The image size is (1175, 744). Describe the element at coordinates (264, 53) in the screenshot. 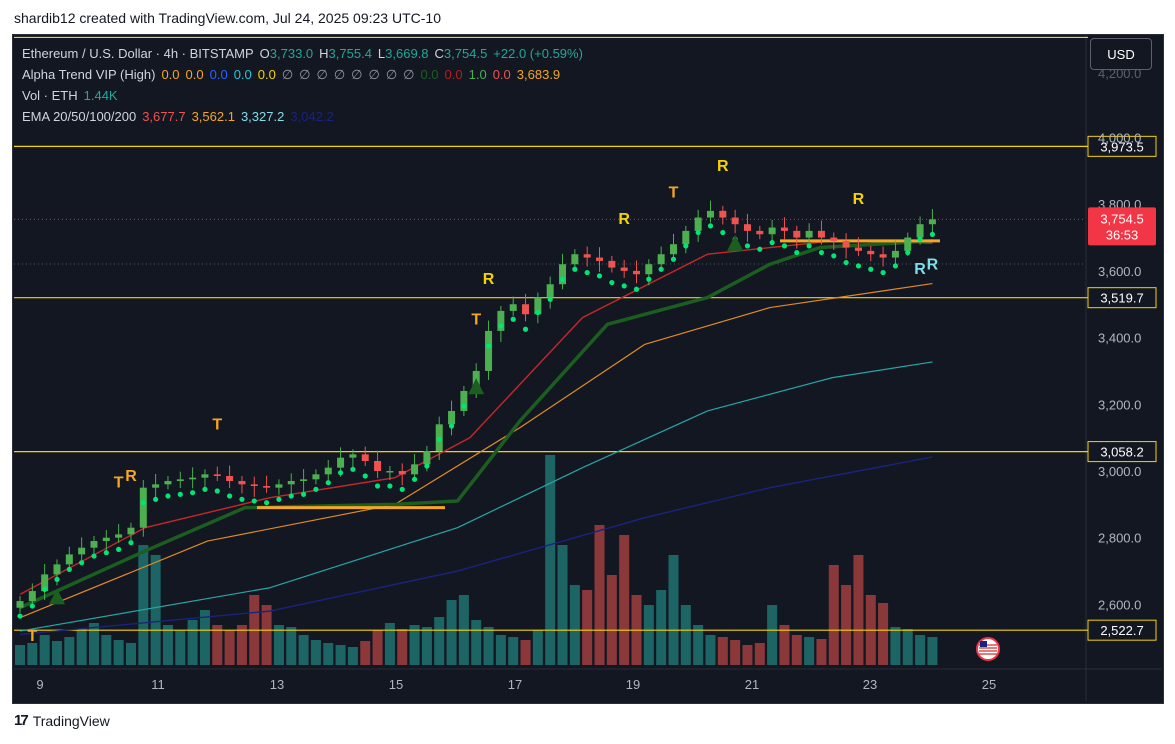

I see `o-label: O` at that location.